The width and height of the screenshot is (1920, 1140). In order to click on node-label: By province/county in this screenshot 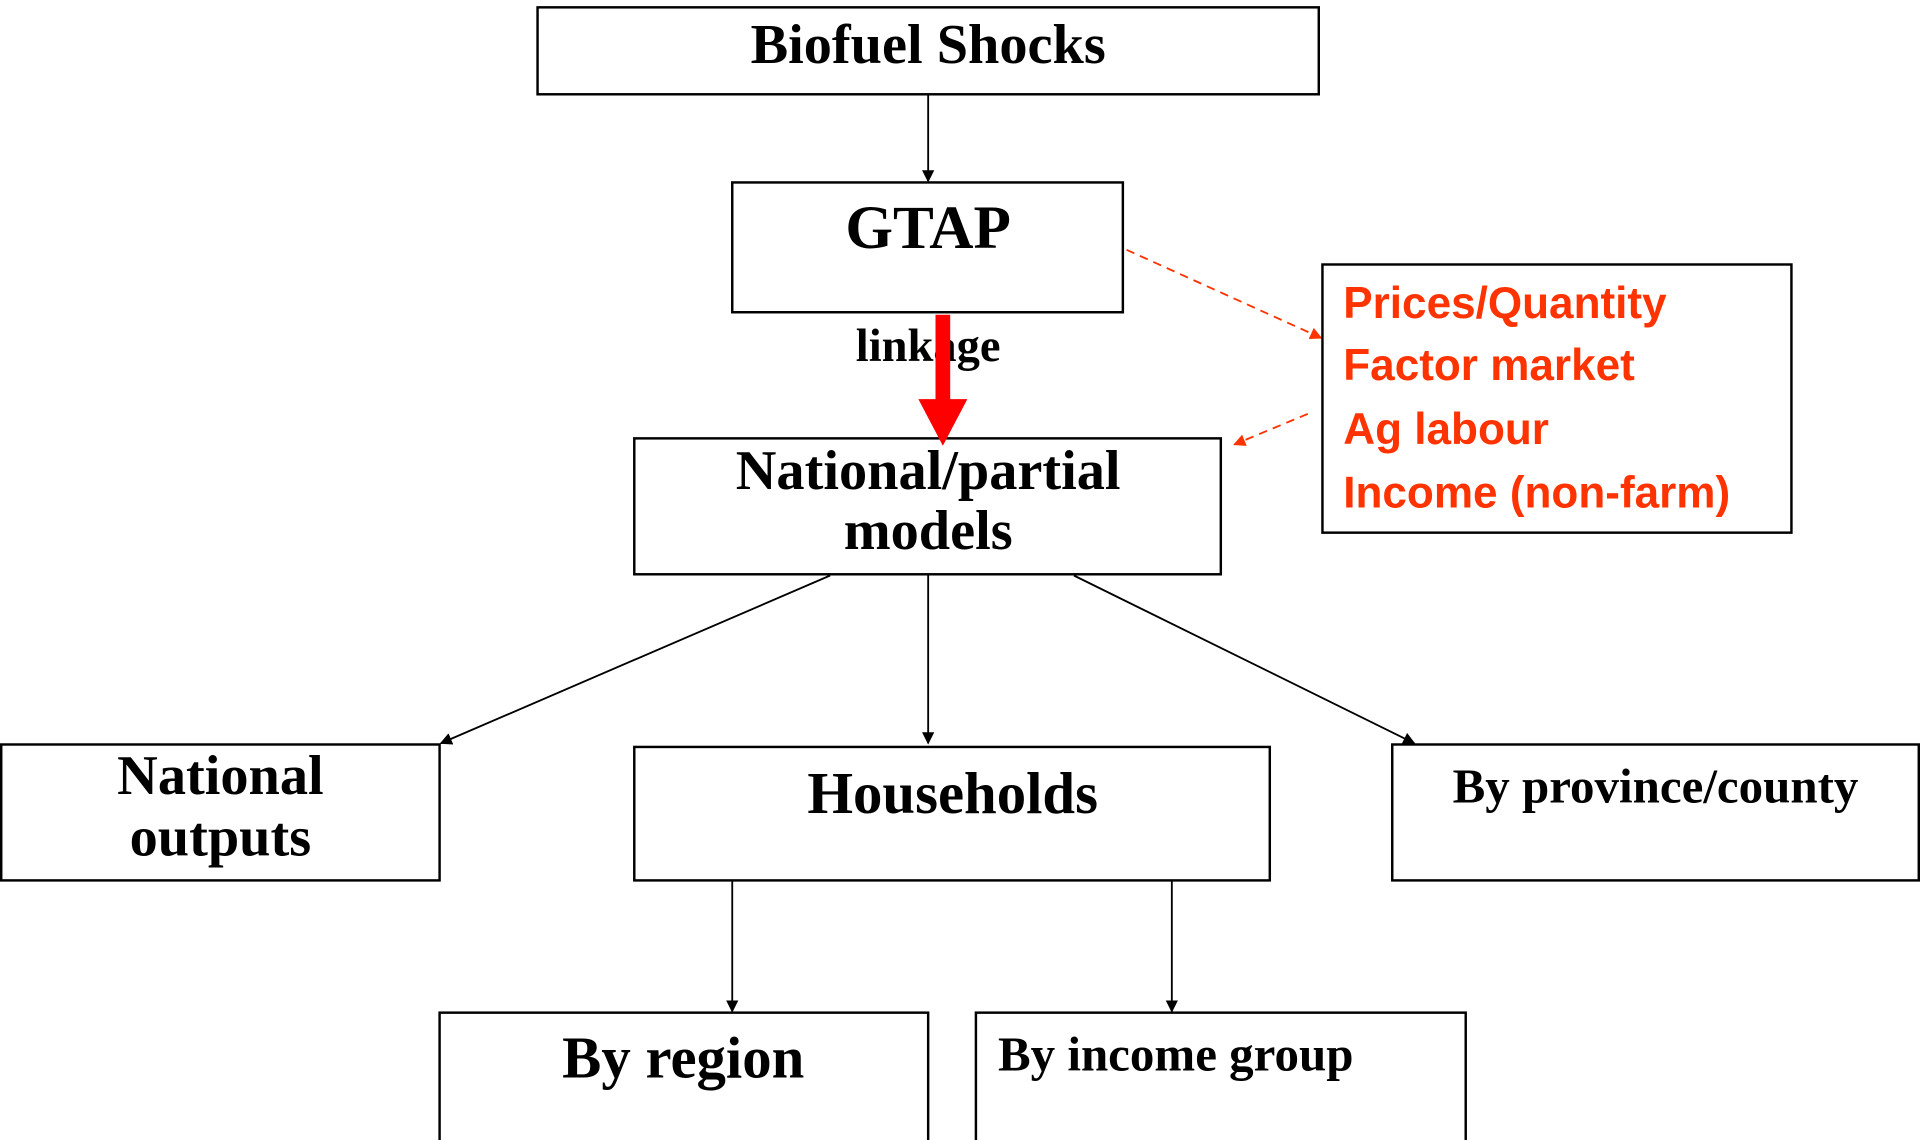, I will do `click(1656, 785)`.